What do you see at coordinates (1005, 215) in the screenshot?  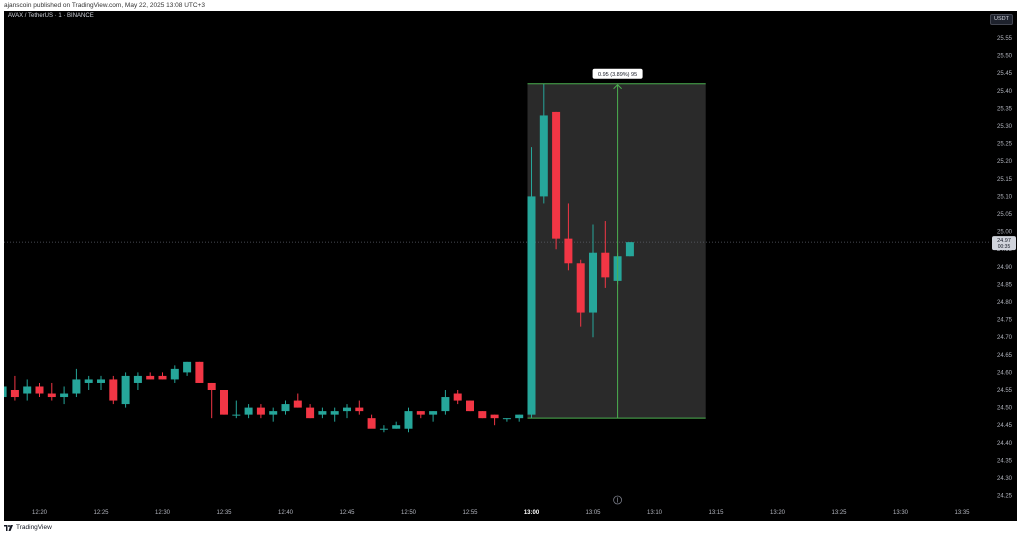 I see `y-tick-label: 25.05` at bounding box center [1005, 215].